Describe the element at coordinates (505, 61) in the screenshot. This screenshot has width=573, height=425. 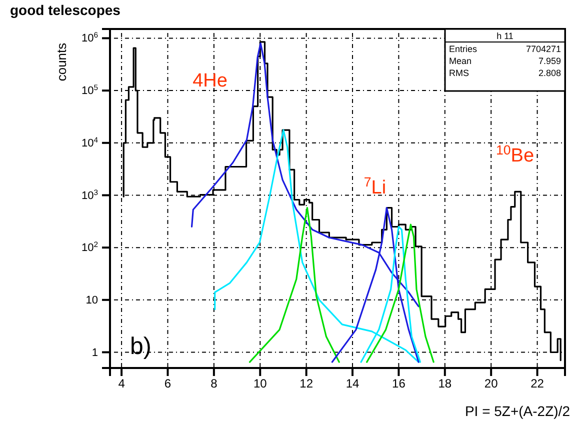
I see `text: Mean 7.959` at that location.